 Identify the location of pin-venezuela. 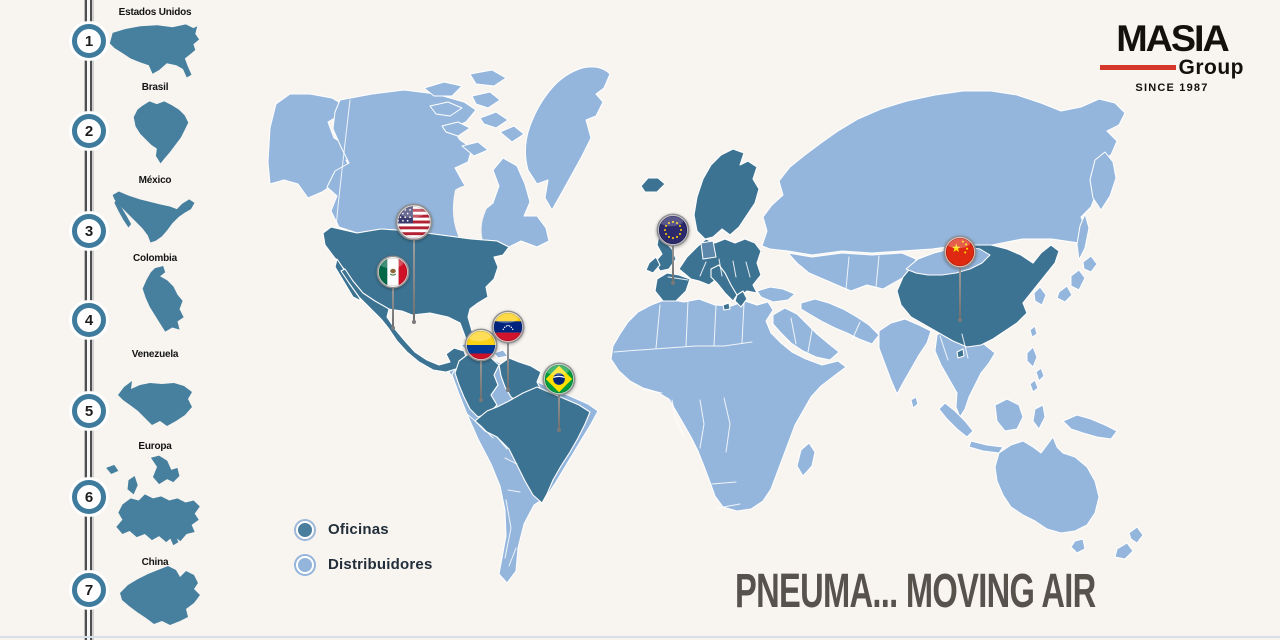
(508, 329).